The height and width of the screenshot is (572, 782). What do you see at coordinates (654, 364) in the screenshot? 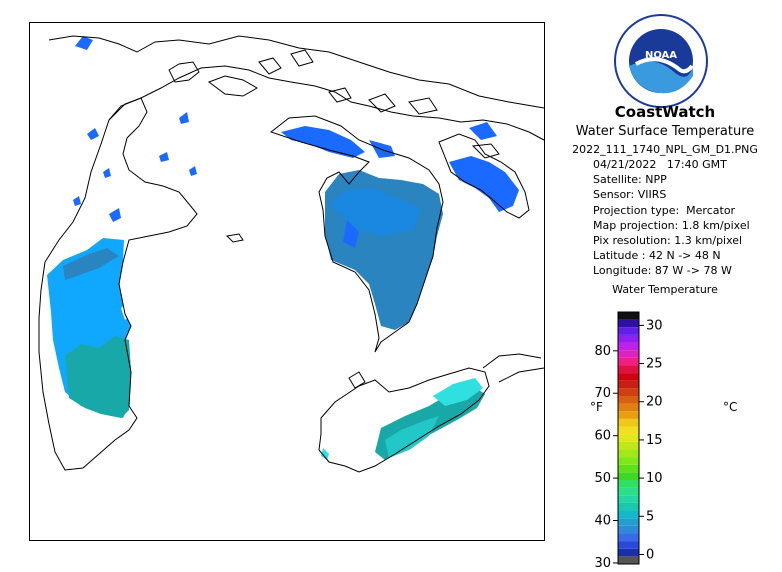
I see `celsius-tick-label: 25` at bounding box center [654, 364].